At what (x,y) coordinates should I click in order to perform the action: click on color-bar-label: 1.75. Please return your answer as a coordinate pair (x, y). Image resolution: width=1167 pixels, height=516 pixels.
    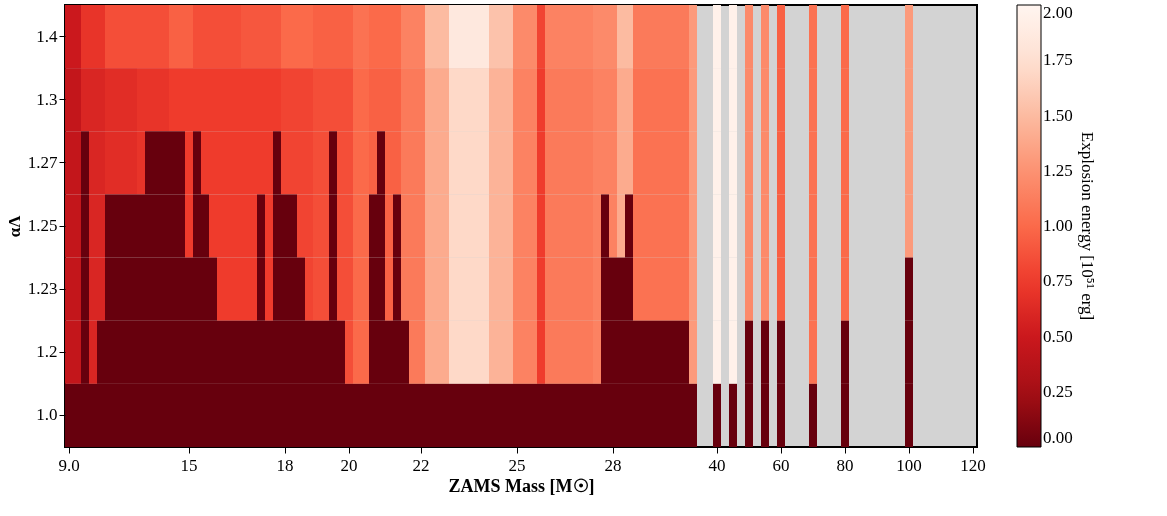
    Looking at the image, I should click on (1058, 60).